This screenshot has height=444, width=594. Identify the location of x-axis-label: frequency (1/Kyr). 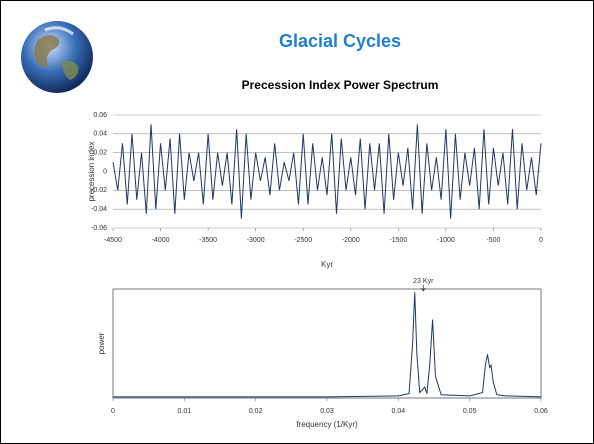
(327, 424).